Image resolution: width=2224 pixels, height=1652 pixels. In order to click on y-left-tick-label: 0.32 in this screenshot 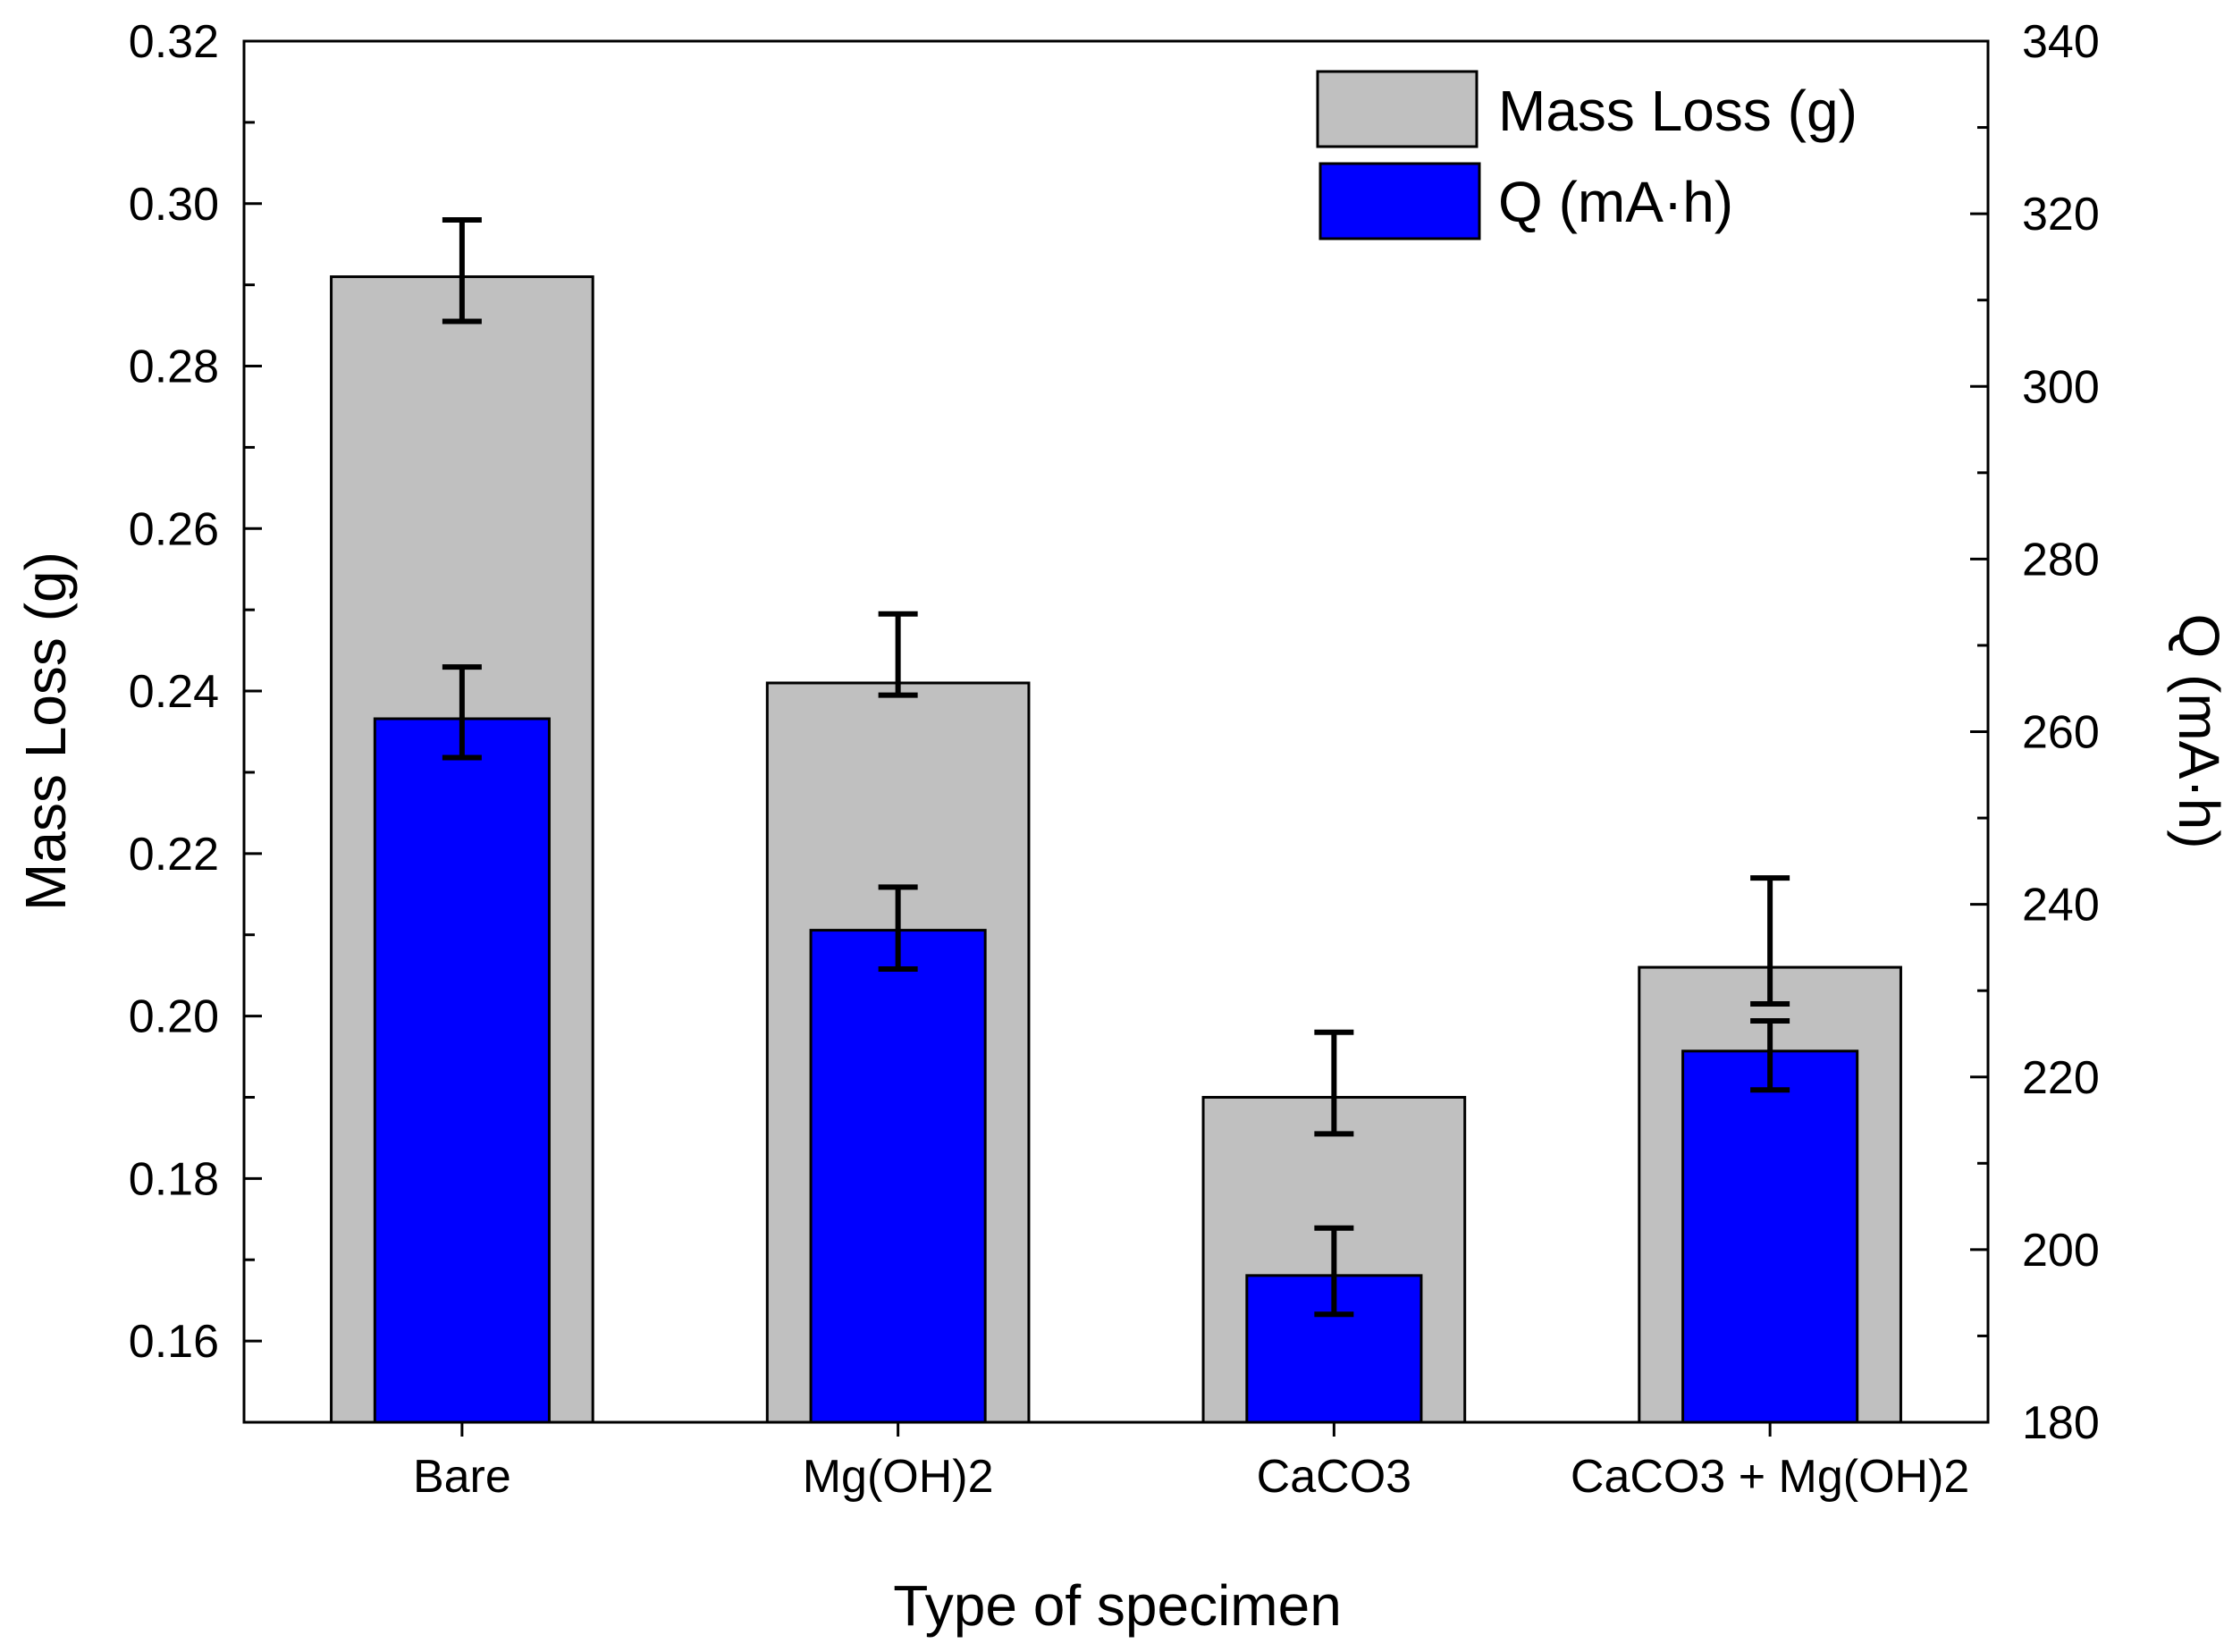, I will do `click(174, 42)`.